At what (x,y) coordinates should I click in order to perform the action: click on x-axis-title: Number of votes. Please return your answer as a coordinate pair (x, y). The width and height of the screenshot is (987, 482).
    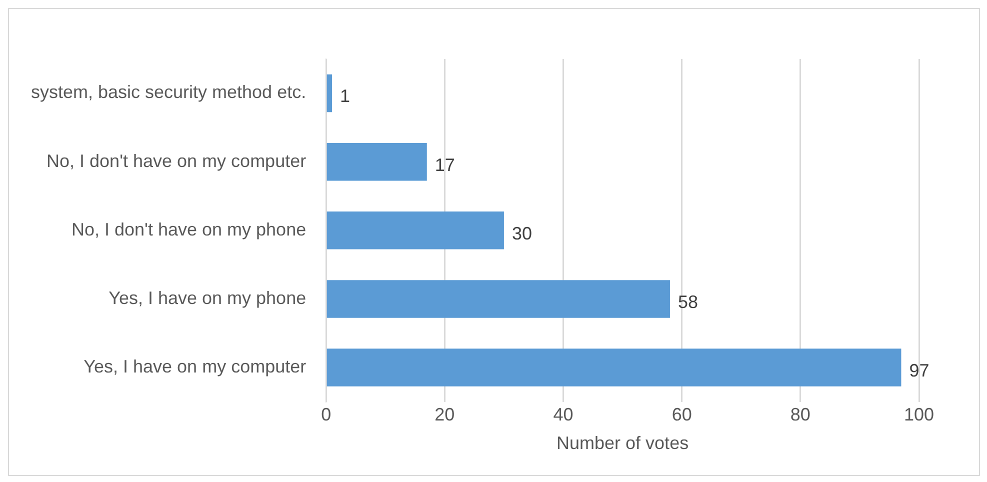
    Looking at the image, I should click on (622, 443).